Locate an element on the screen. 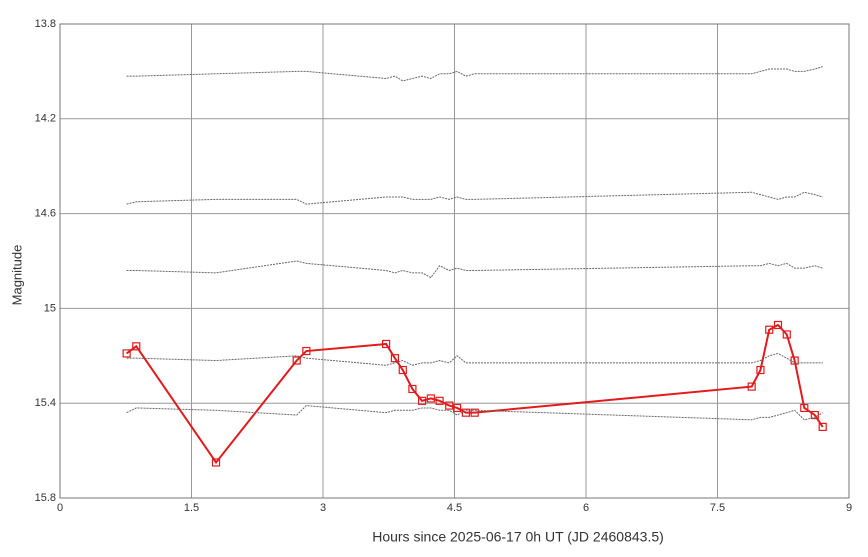 The image size is (868, 557). x-tick-label: 9 is located at coordinates (849, 508).